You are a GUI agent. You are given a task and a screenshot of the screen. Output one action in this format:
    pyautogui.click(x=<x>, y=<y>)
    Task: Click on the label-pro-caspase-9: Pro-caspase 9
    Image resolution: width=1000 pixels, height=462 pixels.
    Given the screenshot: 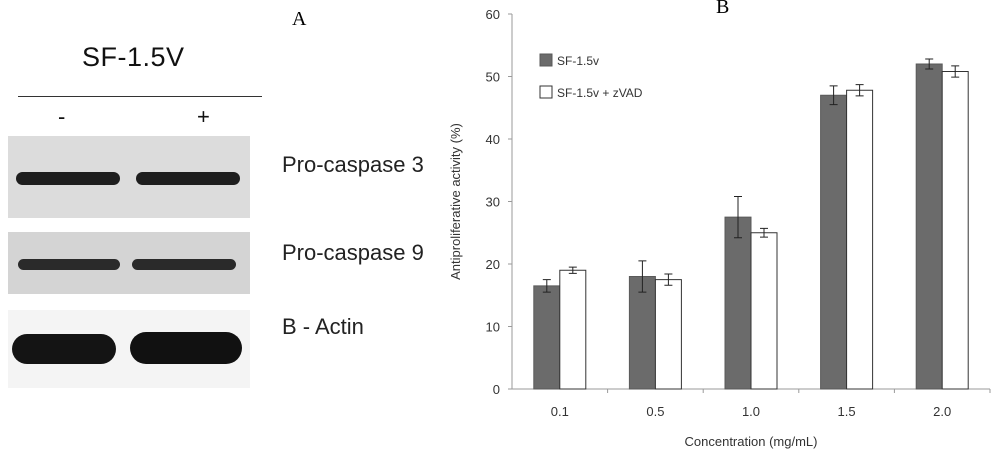 What is the action you would take?
    pyautogui.click(x=353, y=252)
    